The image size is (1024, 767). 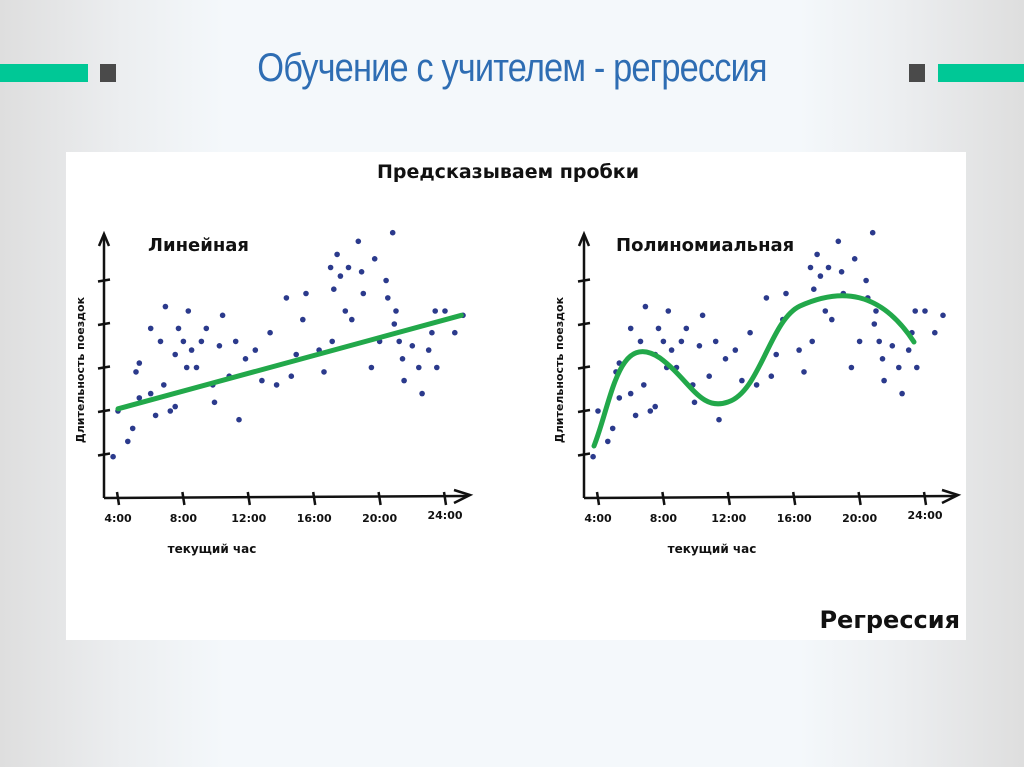 I want to click on slide-title: Обучение с учителем - регрессия, so click(x=512, y=68).